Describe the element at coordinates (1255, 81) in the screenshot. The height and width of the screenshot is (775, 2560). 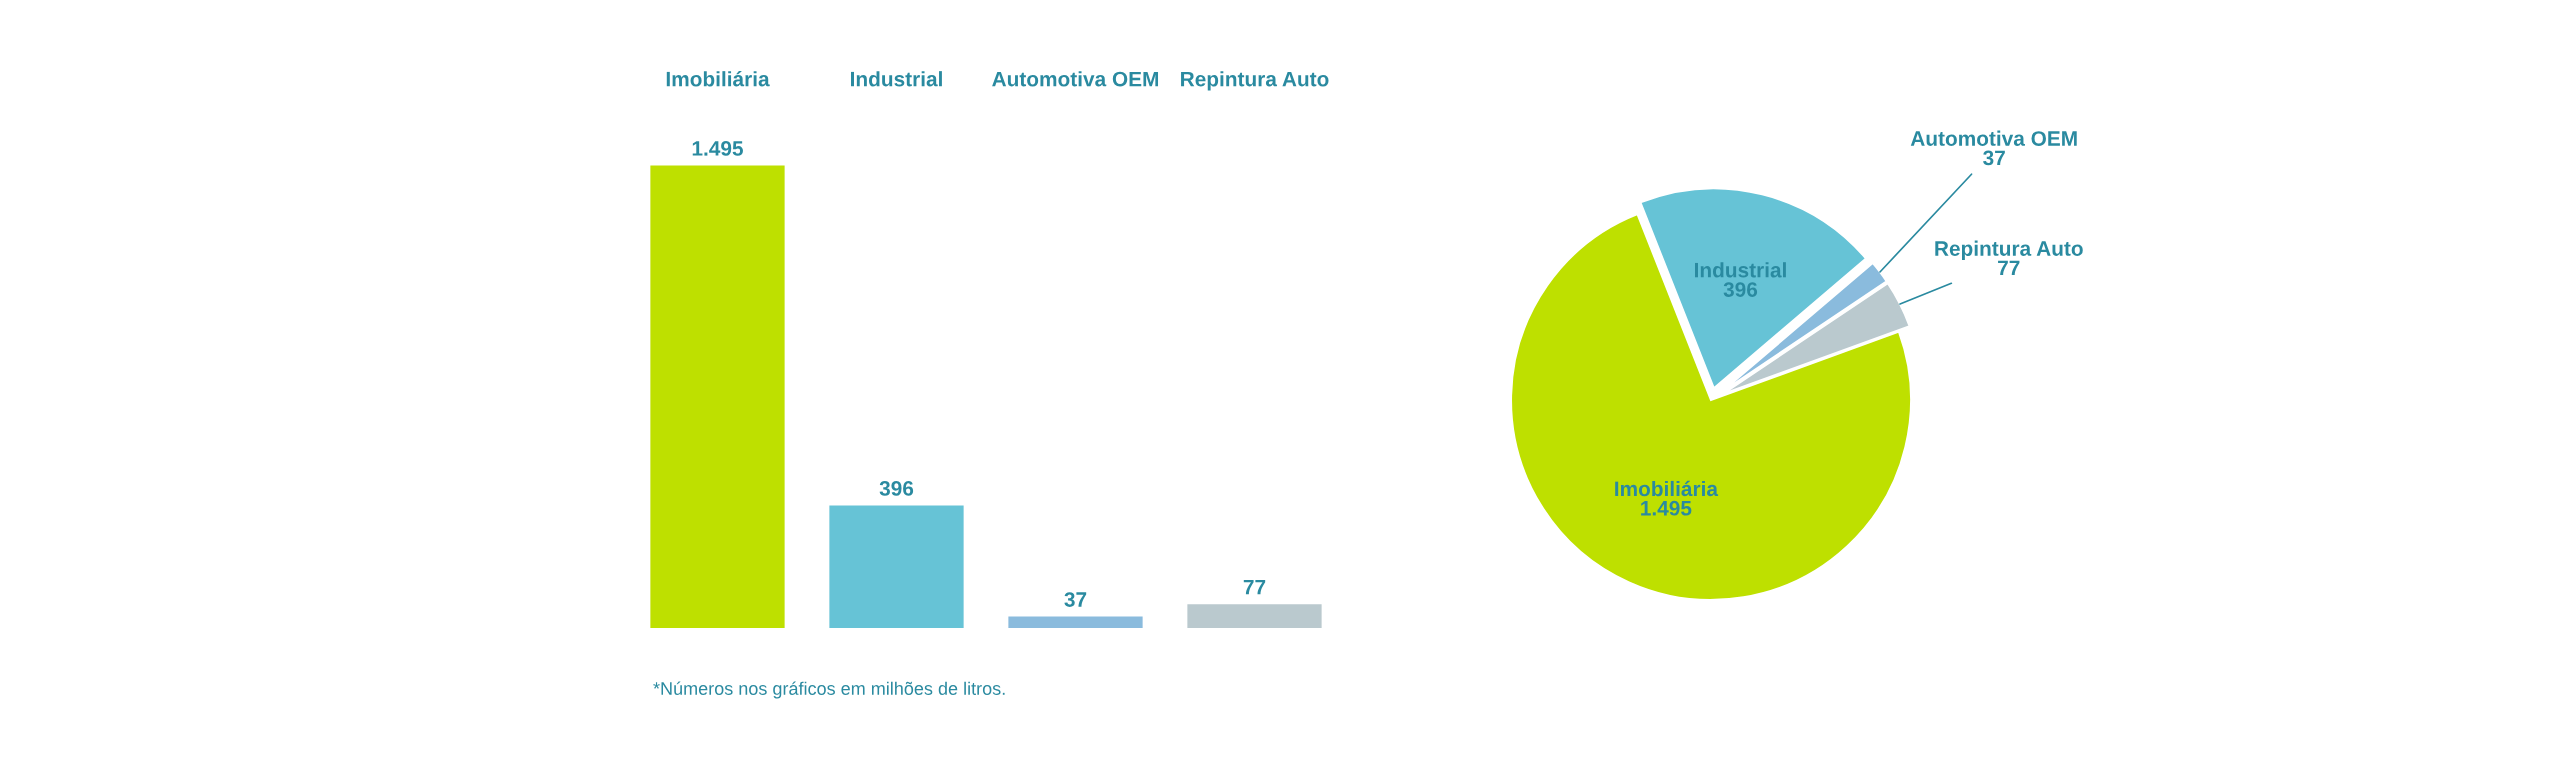
I see `x-tick-label: Repintura Auto` at that location.